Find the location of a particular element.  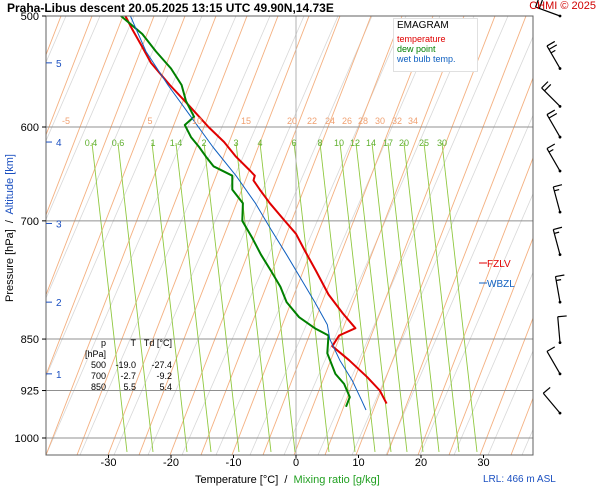

skew-label: 15 is located at coordinates (246, 121).